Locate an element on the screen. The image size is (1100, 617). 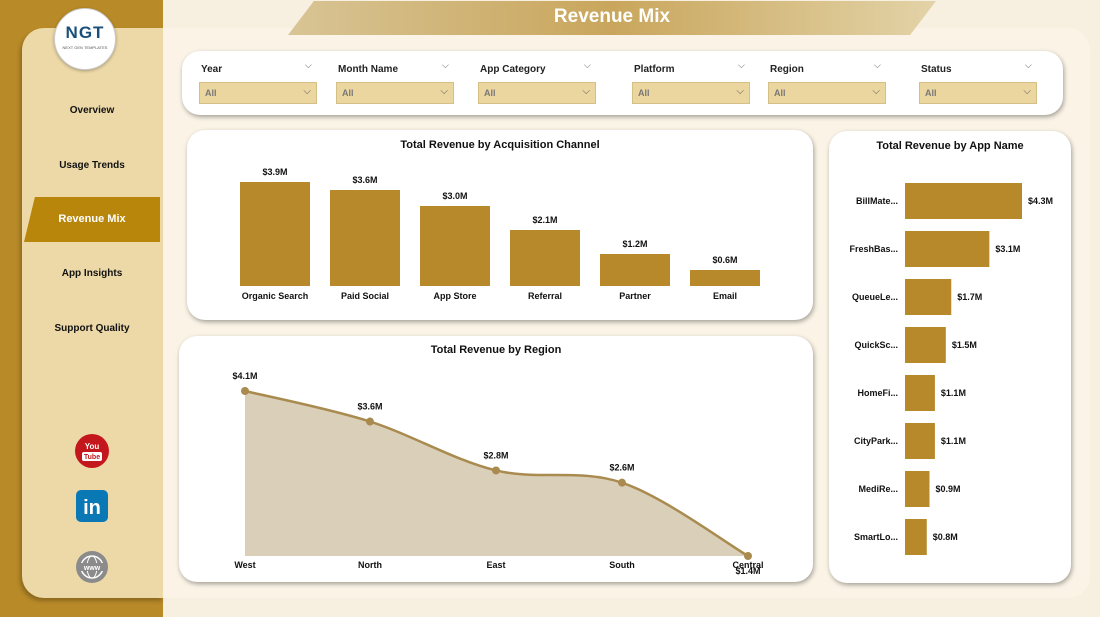
bar-data-label: $0.9M is located at coordinates (947, 489).